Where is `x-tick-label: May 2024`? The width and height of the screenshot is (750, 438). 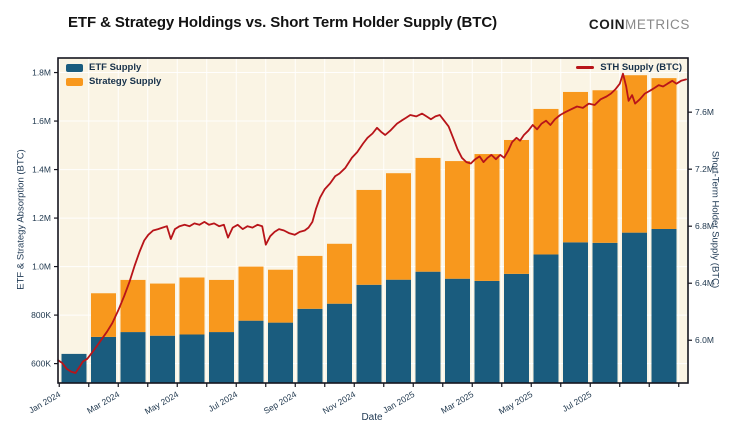
x-tick-label: May 2024 is located at coordinates (162, 402).